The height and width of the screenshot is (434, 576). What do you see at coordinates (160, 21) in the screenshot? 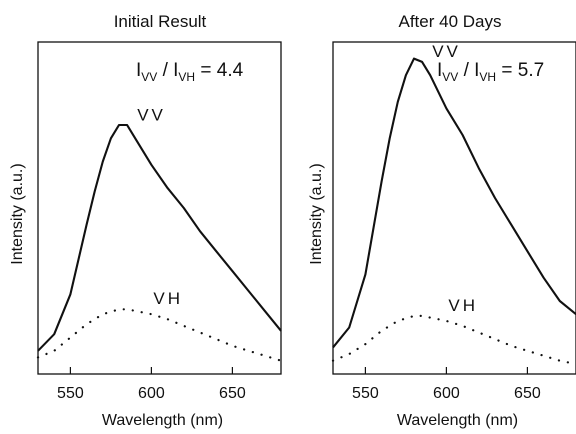
I see `chart-title: Initial Result` at bounding box center [160, 21].